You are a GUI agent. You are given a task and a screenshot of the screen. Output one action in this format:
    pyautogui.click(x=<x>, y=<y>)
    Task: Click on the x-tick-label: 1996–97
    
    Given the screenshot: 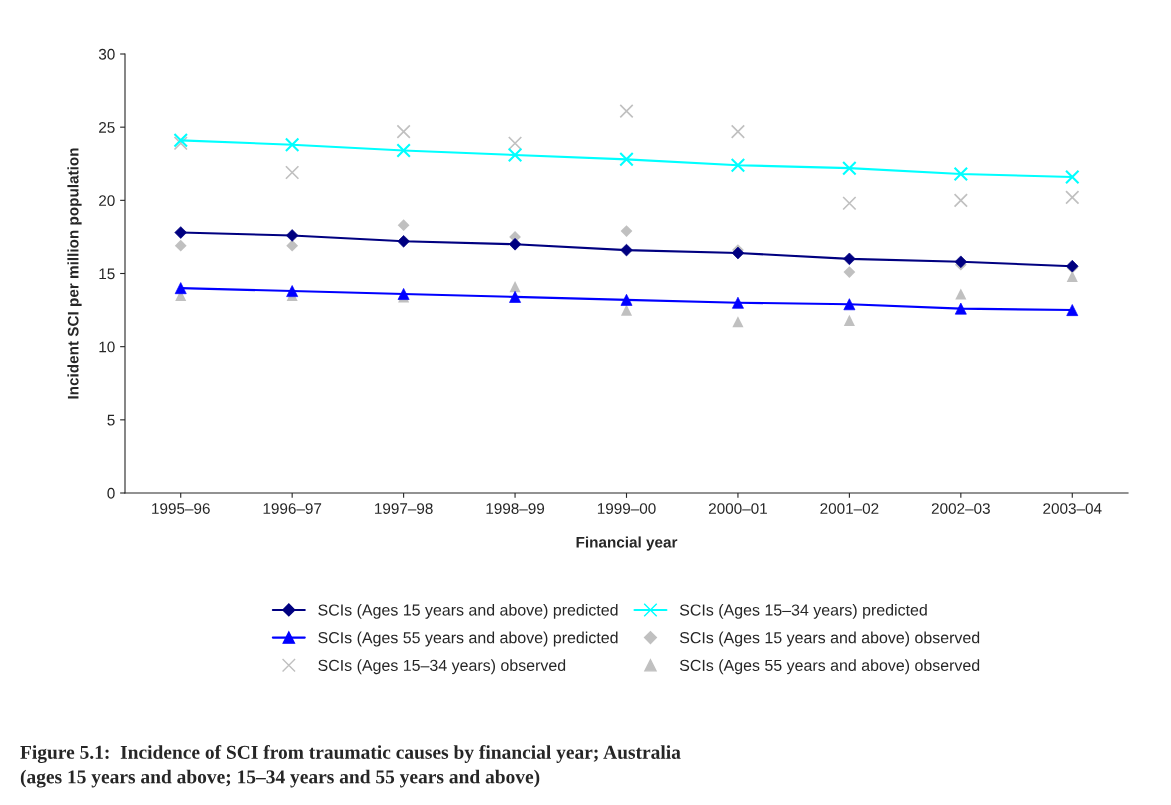 What is the action you would take?
    pyautogui.click(x=292, y=508)
    